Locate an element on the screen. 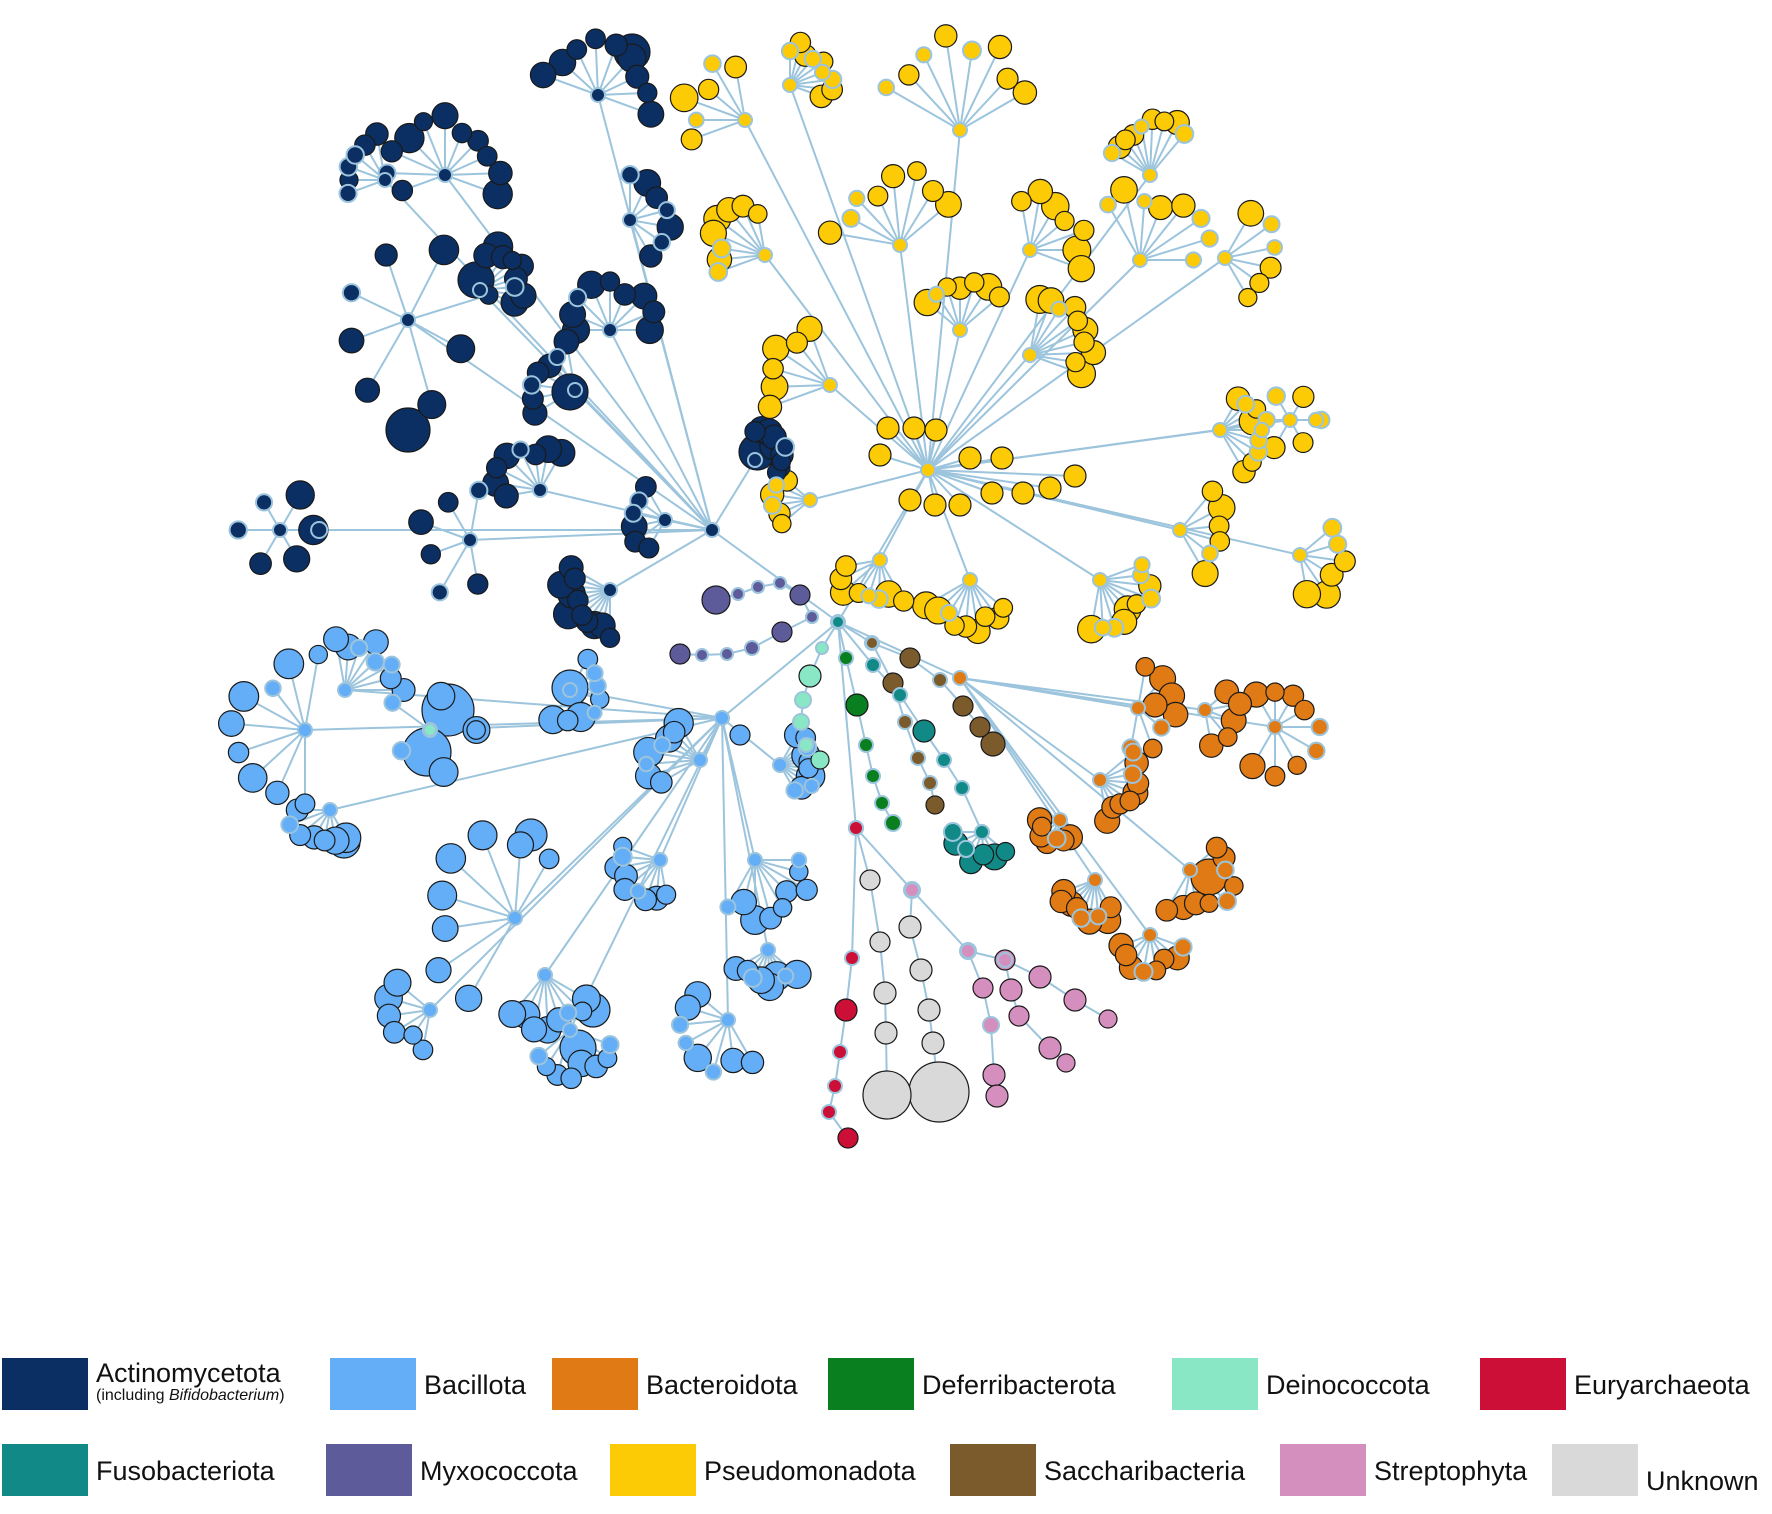 The height and width of the screenshot is (1514, 1772). legend-item-pseudomonadota: Pseudomonadota is located at coordinates (763, 1470).